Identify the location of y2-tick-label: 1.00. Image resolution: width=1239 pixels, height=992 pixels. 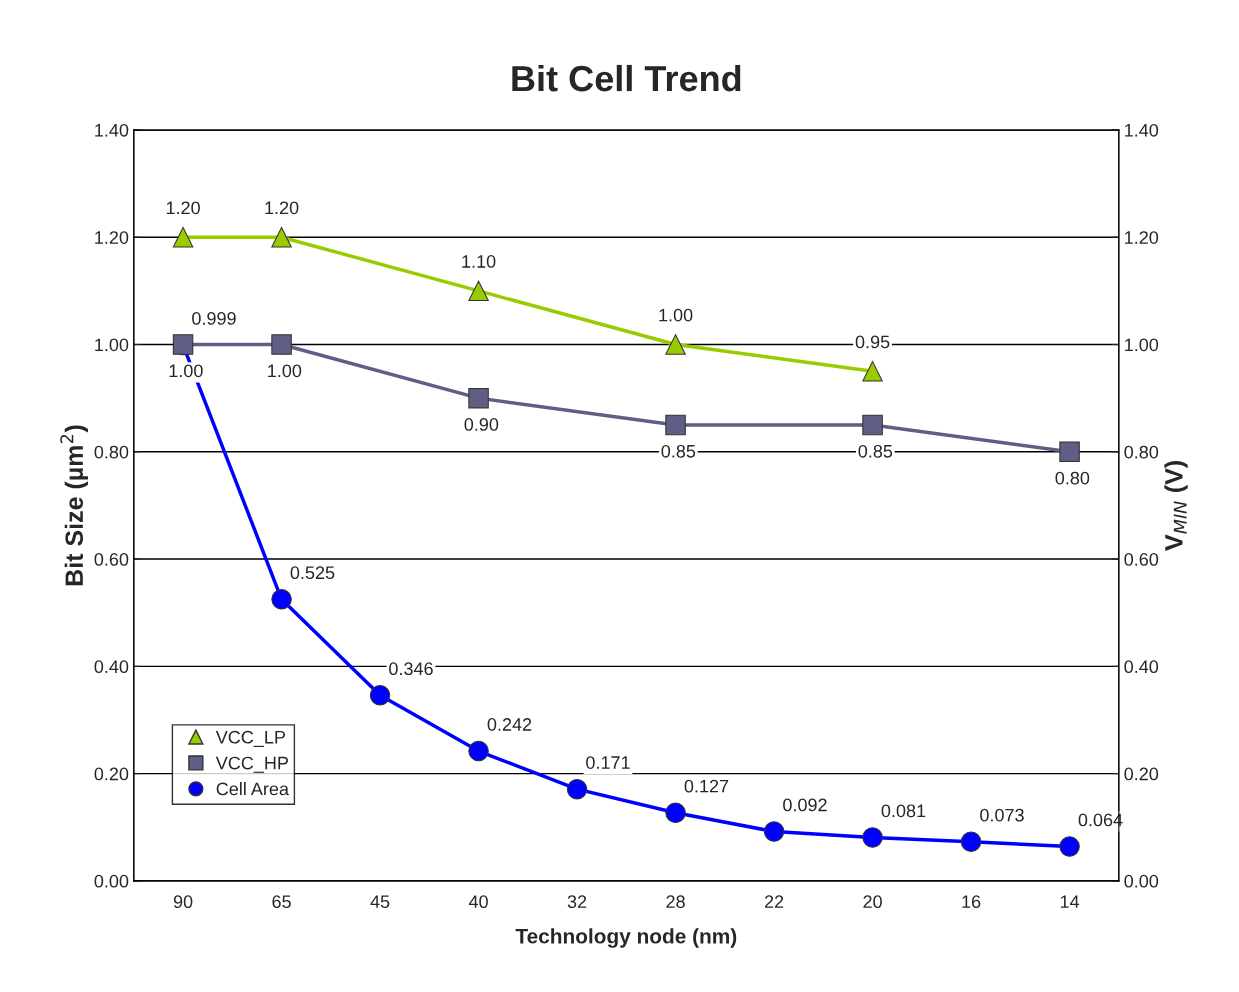
(1142, 345).